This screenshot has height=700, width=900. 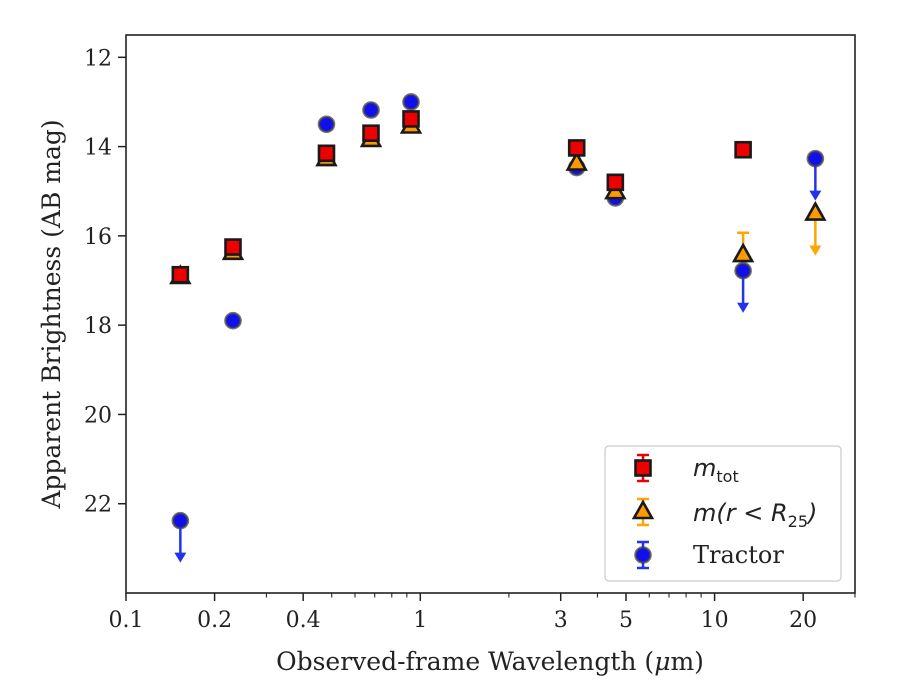 What do you see at coordinates (716, 470) in the screenshot?
I see `legend-label-mtot: mtot` at bounding box center [716, 470].